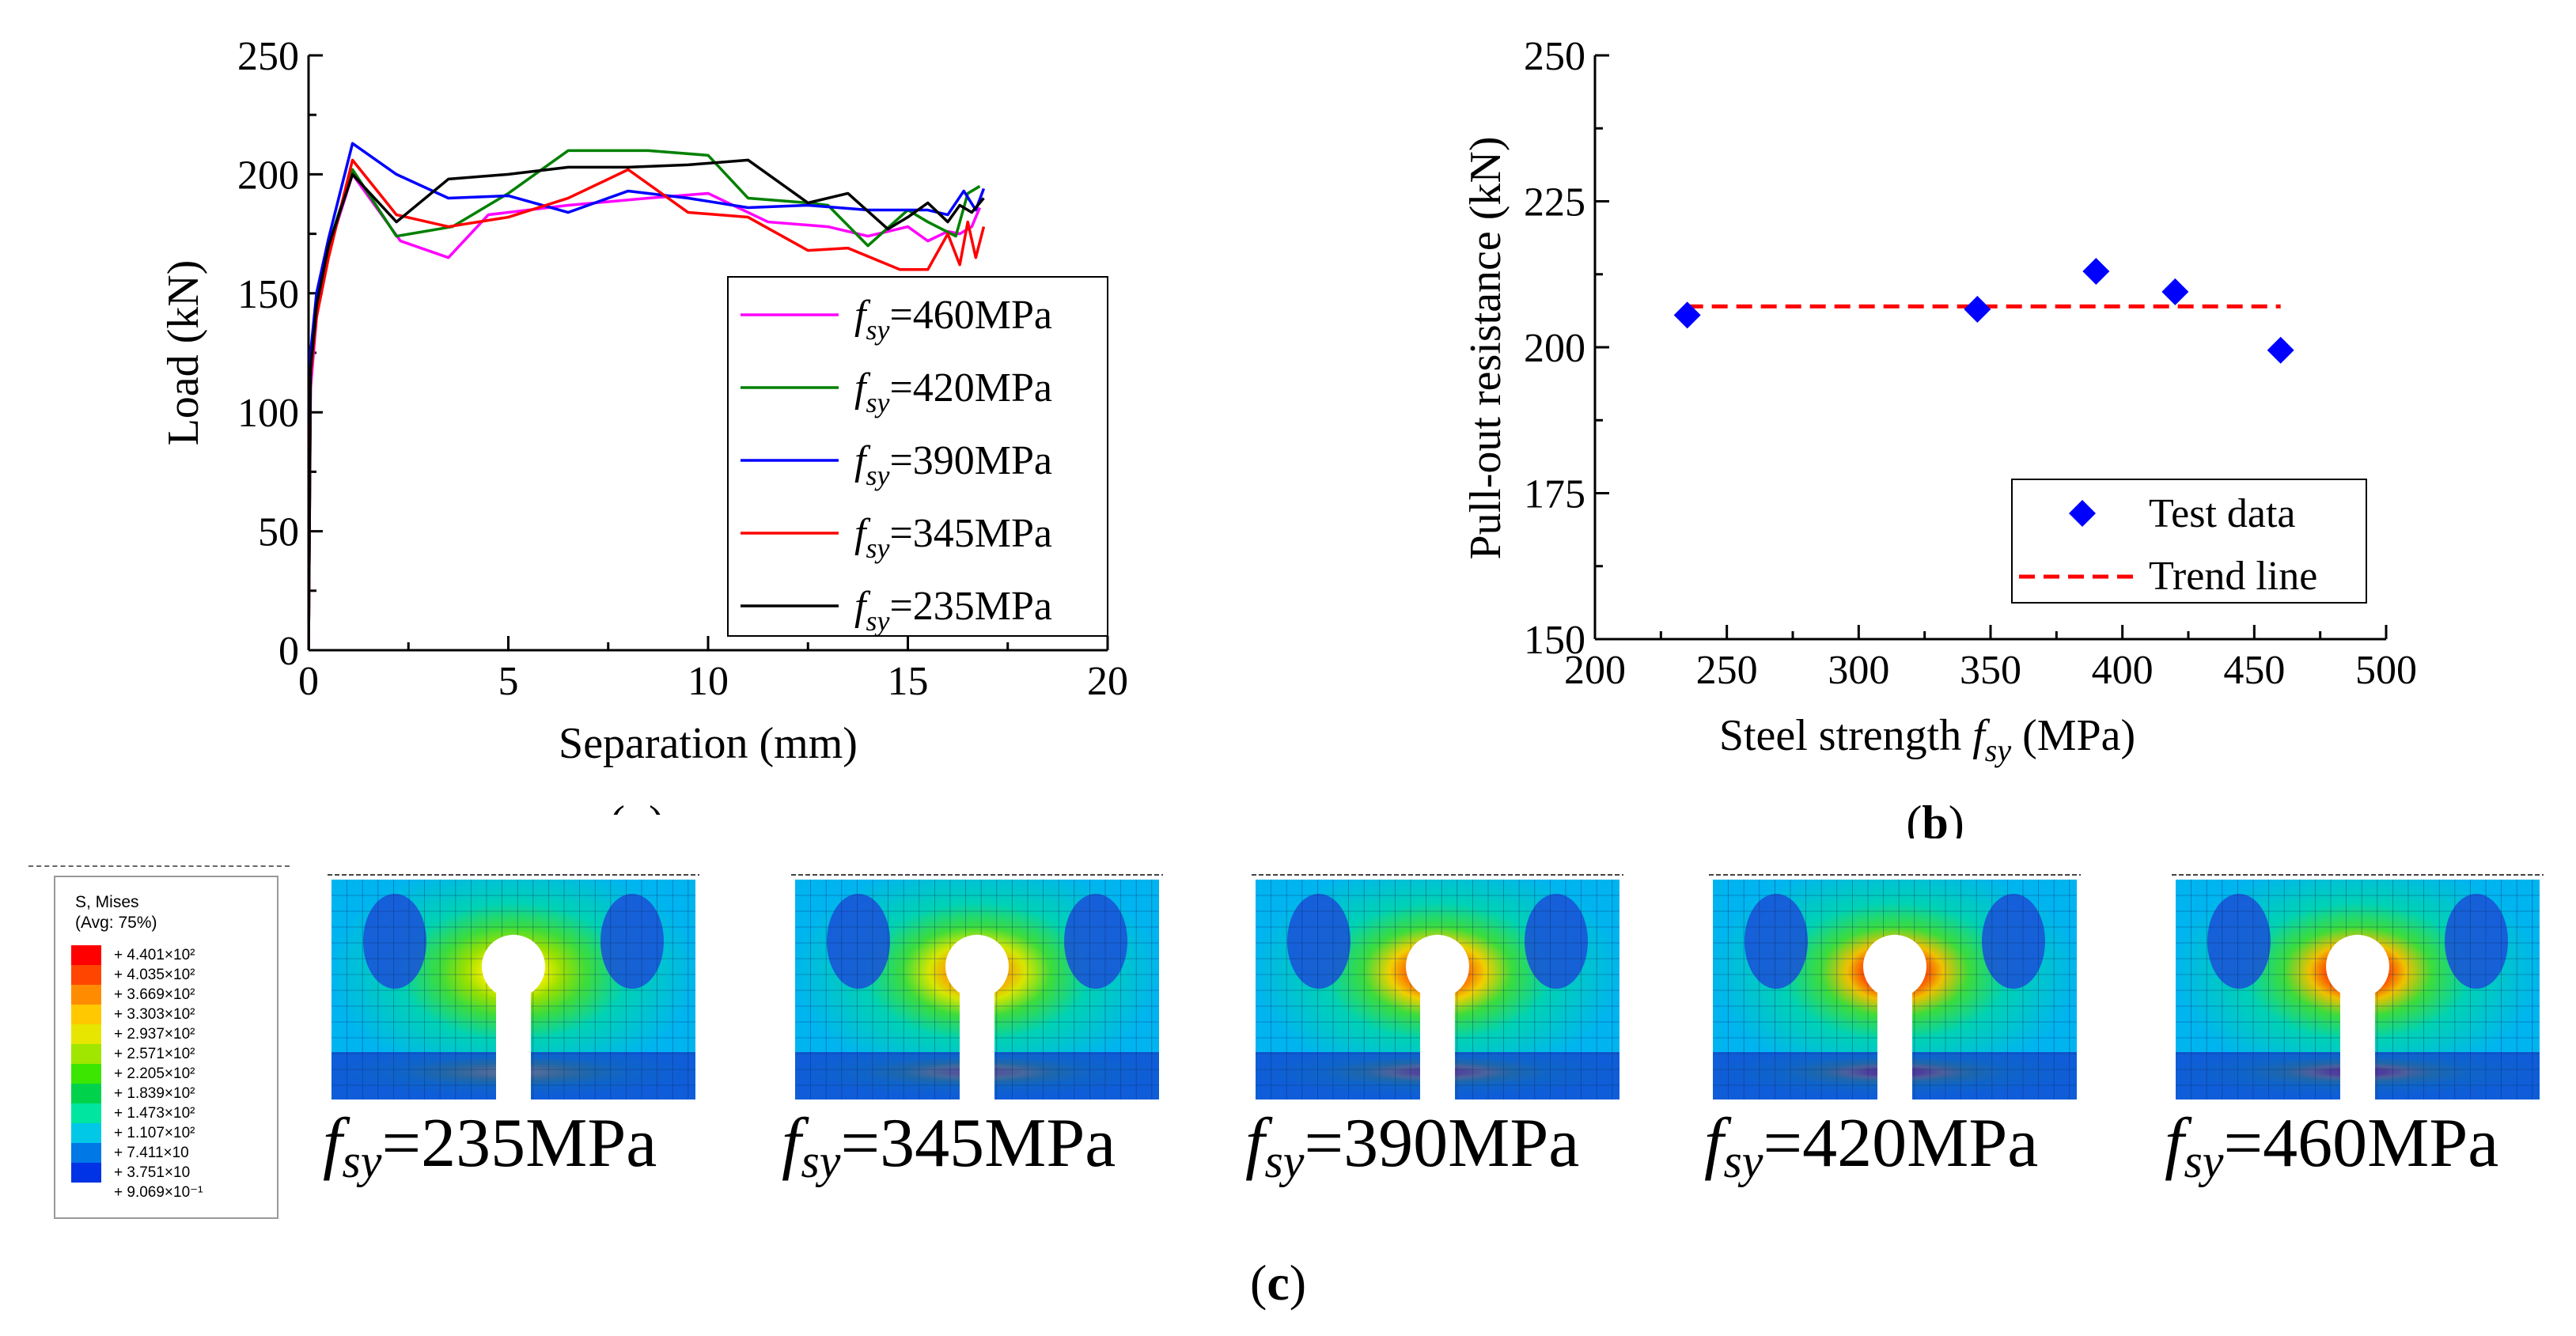 This screenshot has width=2576, height=1336. What do you see at coordinates (288, 651) in the screenshot?
I see `chart-a-ytick-label: 0` at bounding box center [288, 651].